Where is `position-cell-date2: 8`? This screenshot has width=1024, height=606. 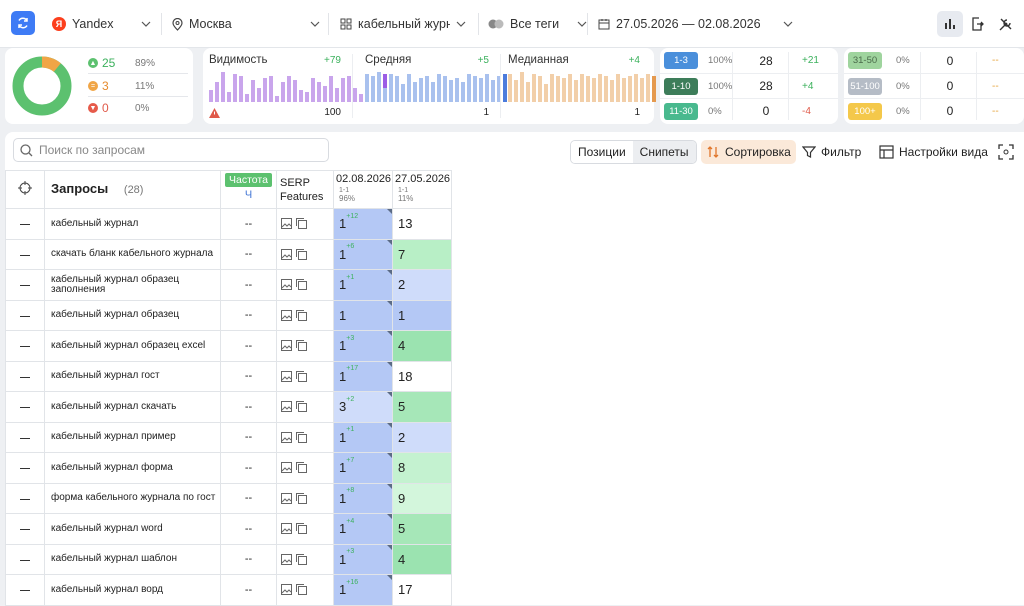
position-cell-date2: 8 is located at coordinates (422, 468).